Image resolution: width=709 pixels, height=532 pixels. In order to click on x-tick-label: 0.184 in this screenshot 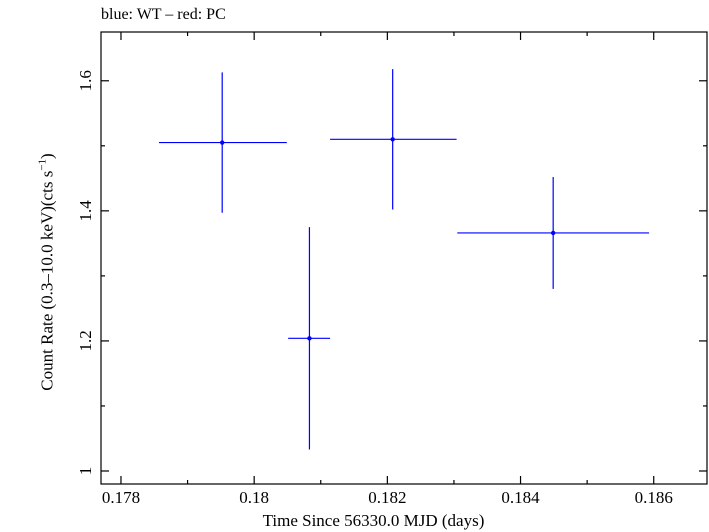, I will do `click(520, 497)`.